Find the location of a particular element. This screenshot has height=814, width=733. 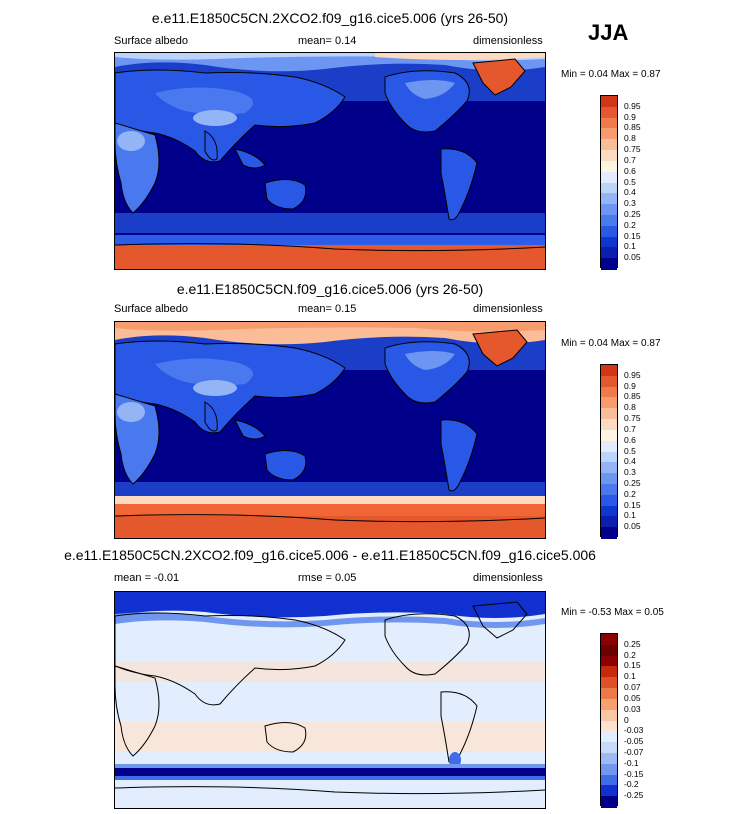

central-asia-shade is located at coordinates (204, 101).